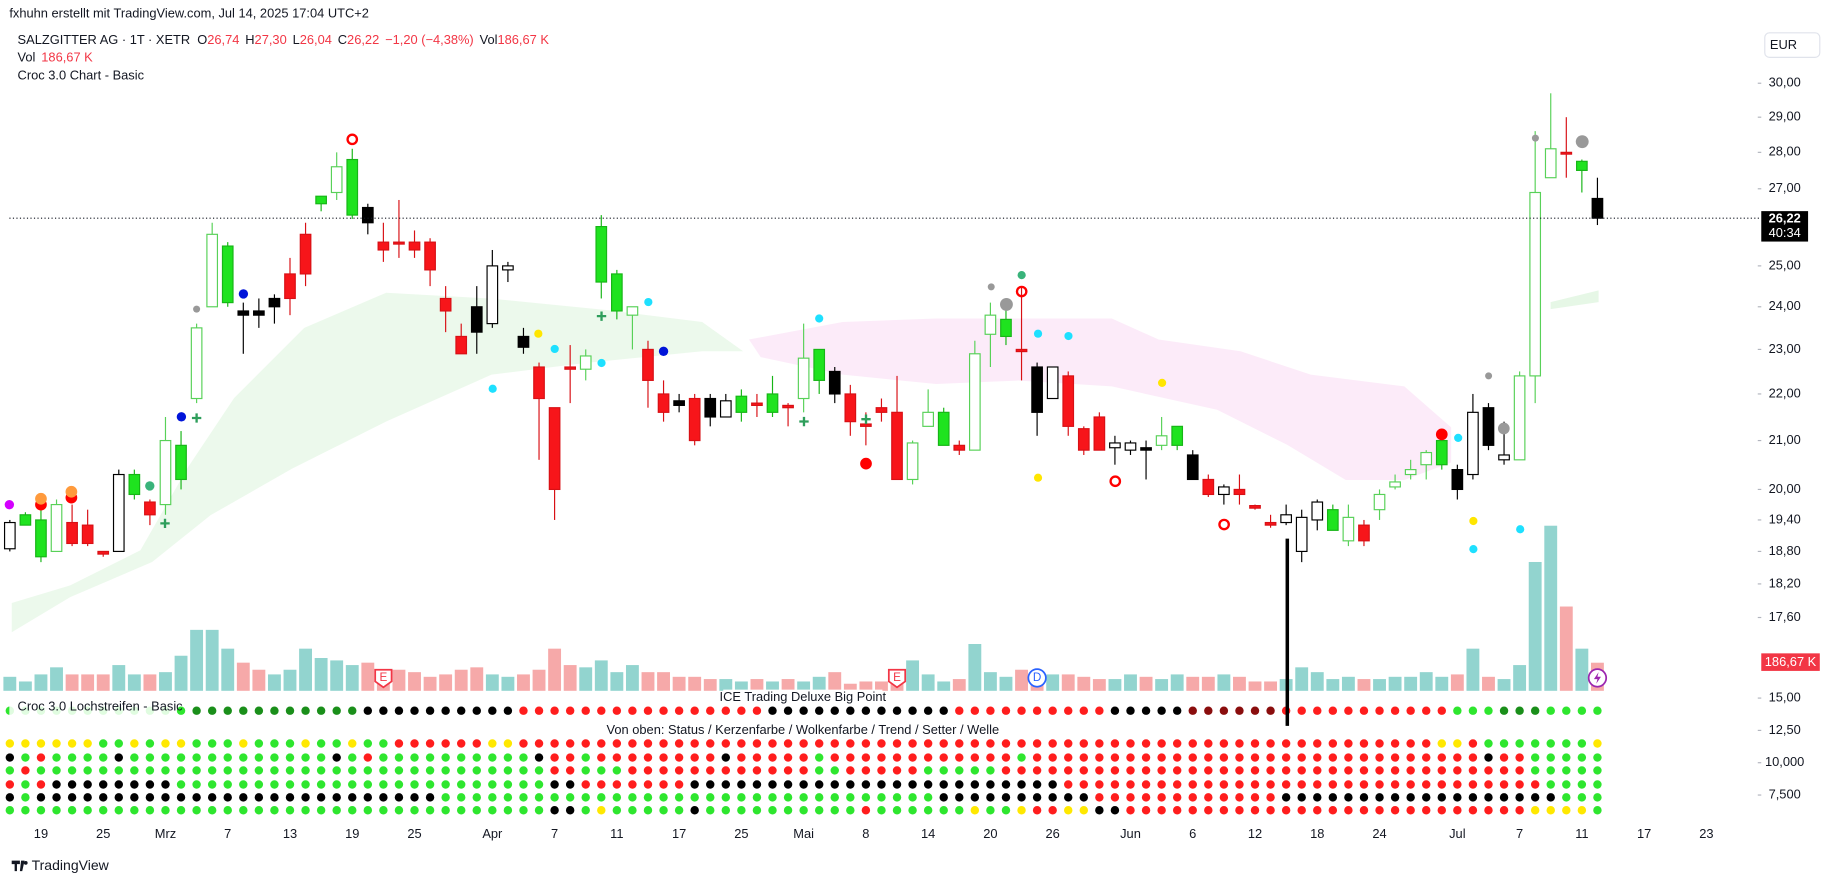  Describe the element at coordinates (1790, 662) in the screenshot. I see `volume-badge` at that location.